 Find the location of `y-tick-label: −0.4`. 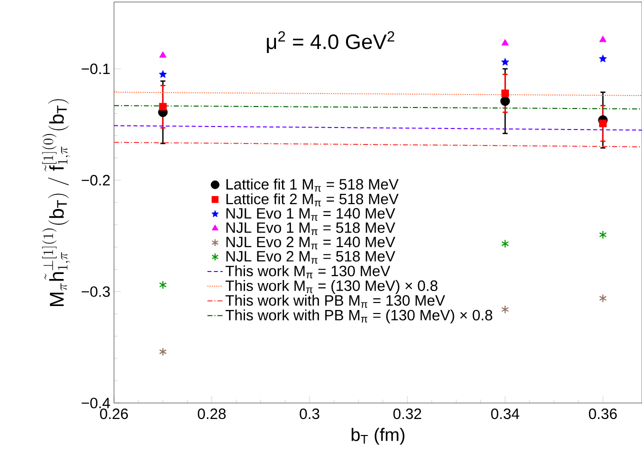

y-tick-label: −0.4 is located at coordinates (96, 403).